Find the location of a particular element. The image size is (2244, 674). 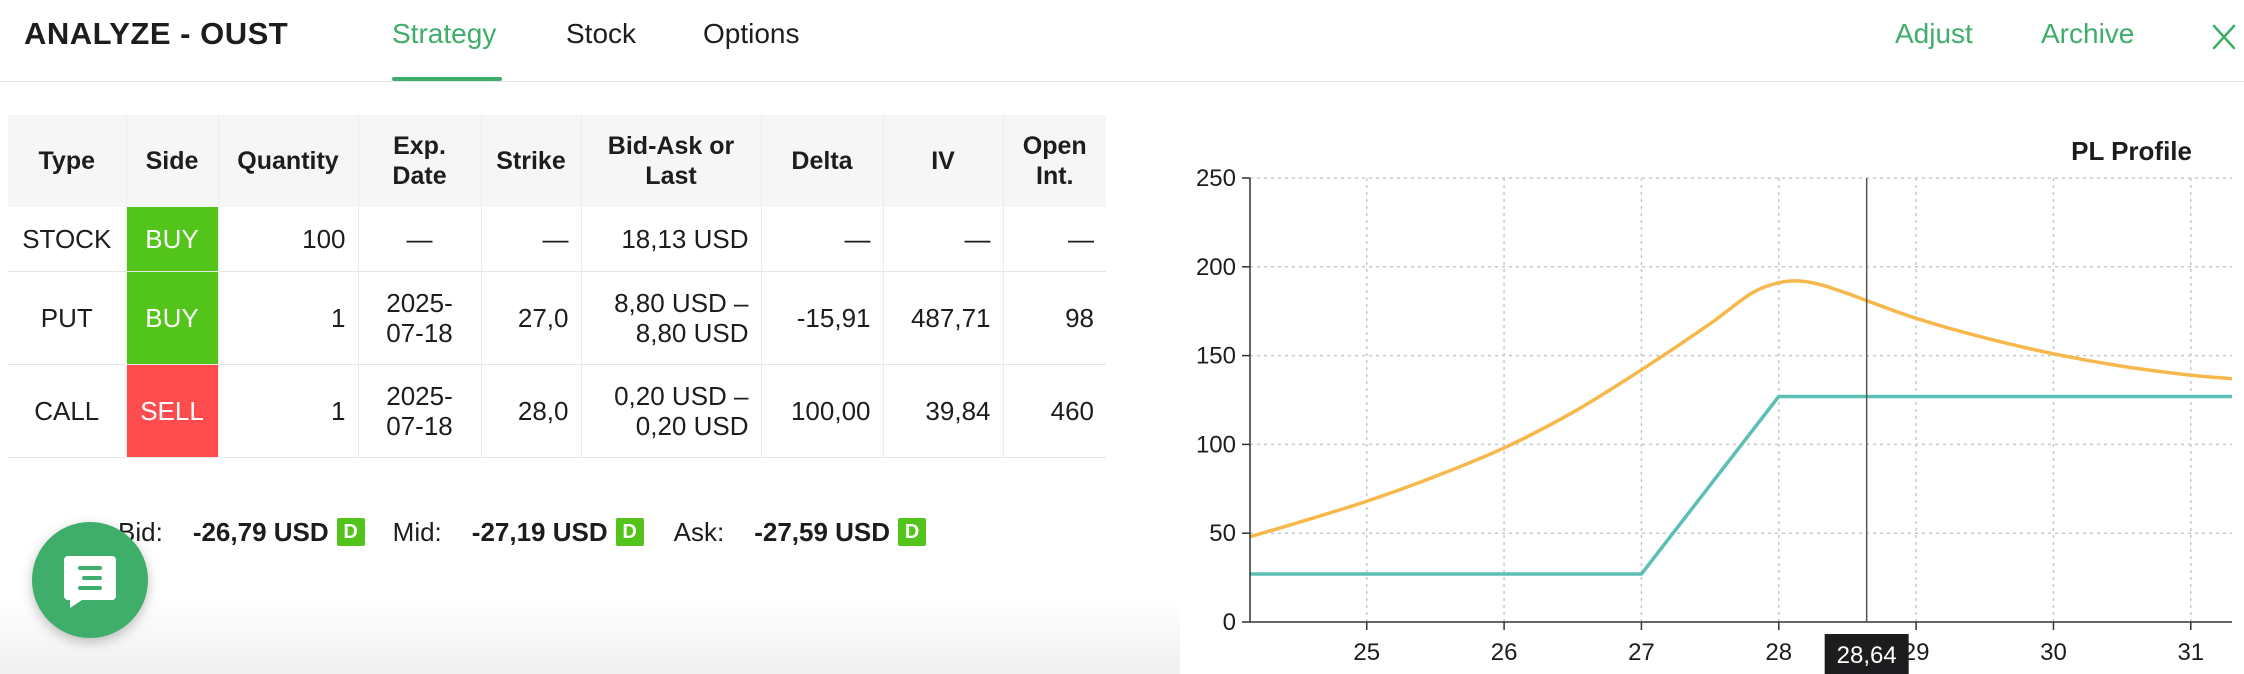

cell-strike: 28,0 is located at coordinates (531, 411).